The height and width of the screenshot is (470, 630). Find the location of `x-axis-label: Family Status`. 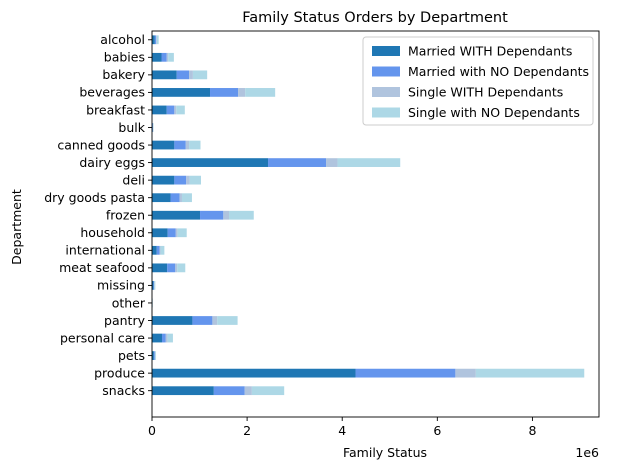

x-axis-label: Family Status is located at coordinates (385, 452).